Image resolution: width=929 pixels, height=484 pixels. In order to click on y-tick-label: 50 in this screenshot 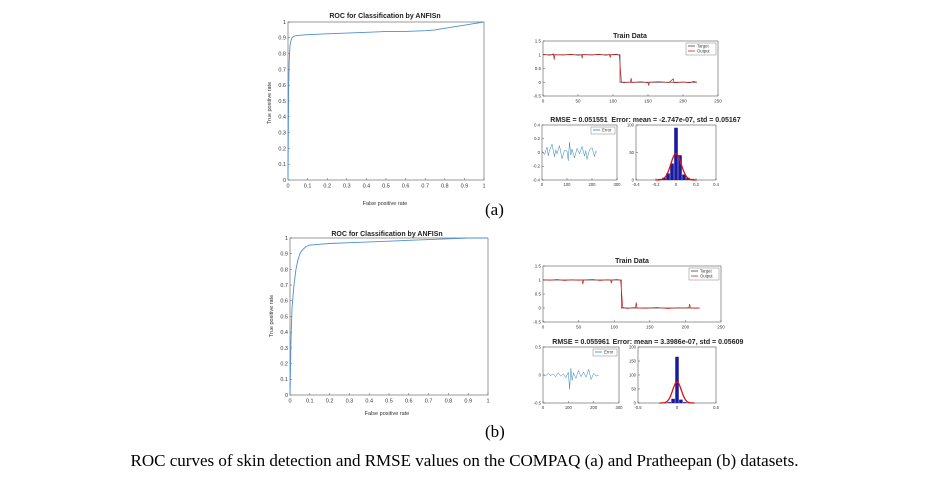, I will do `click(631, 152)`.